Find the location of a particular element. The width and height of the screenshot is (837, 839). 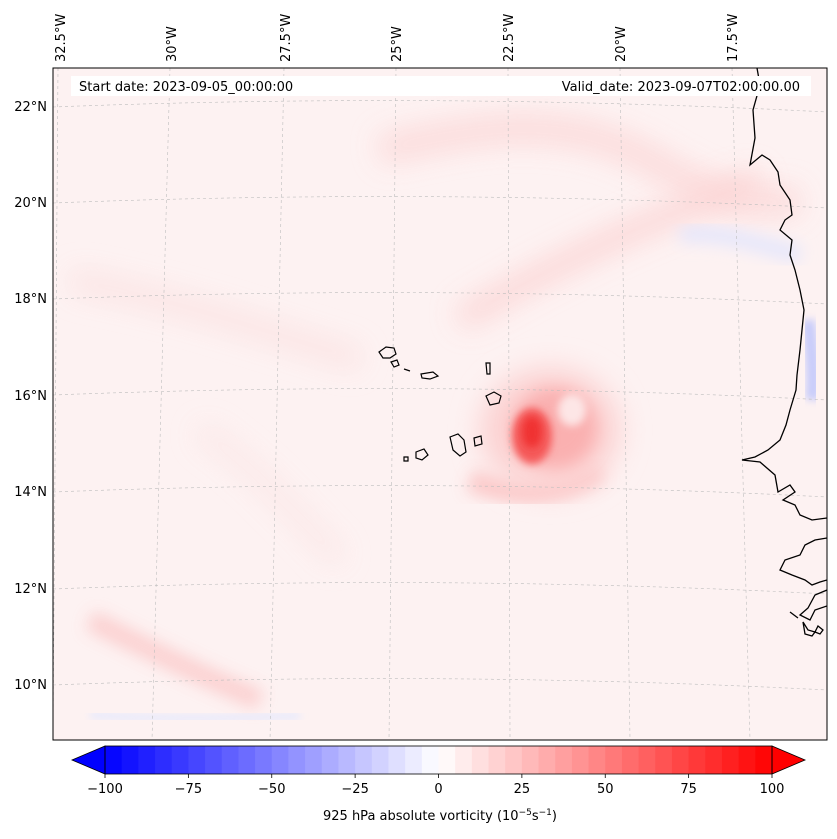

vorticity-band-north is located at coordinates (589, 165).